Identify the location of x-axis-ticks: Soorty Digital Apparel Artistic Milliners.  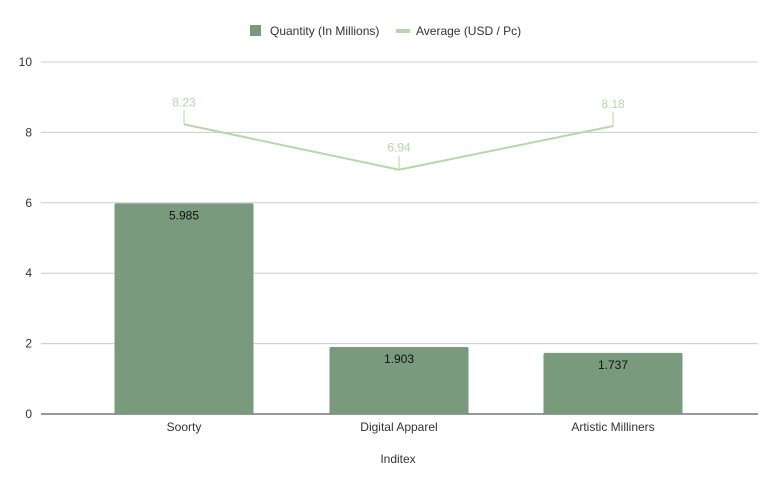
(411, 427).